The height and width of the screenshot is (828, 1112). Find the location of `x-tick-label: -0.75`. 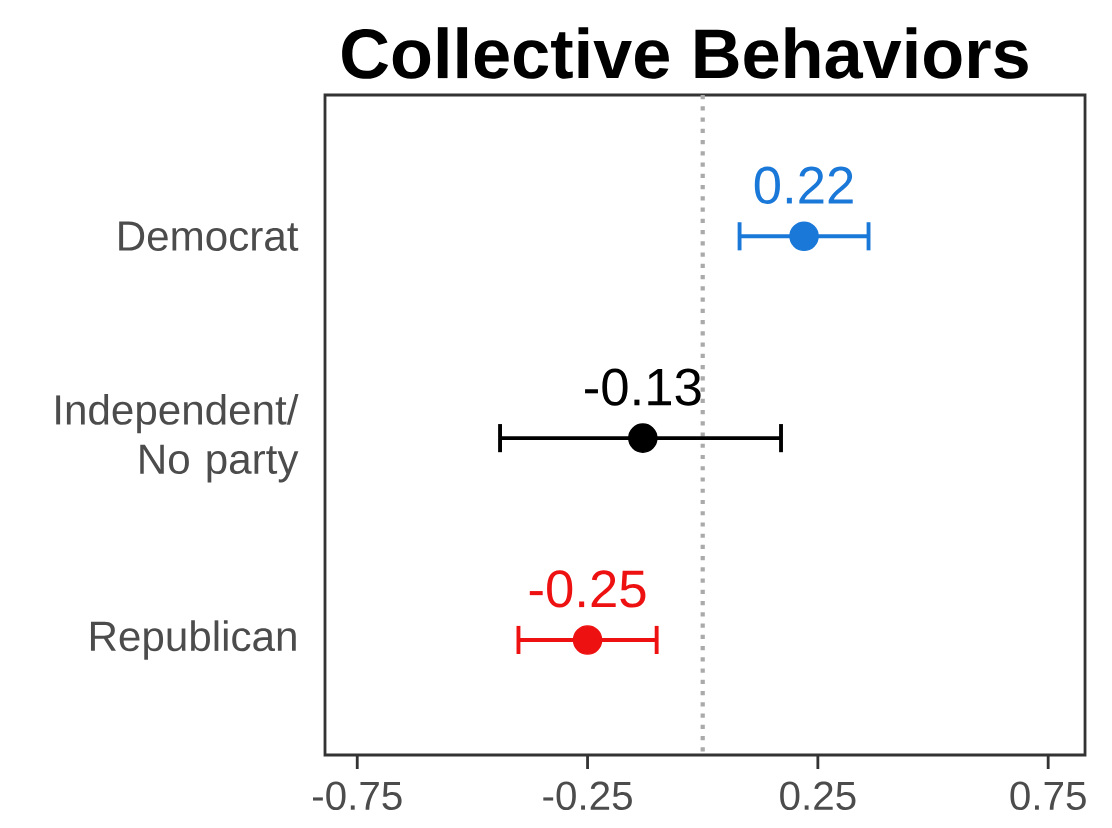

x-tick-label: -0.75 is located at coordinates (357, 796).